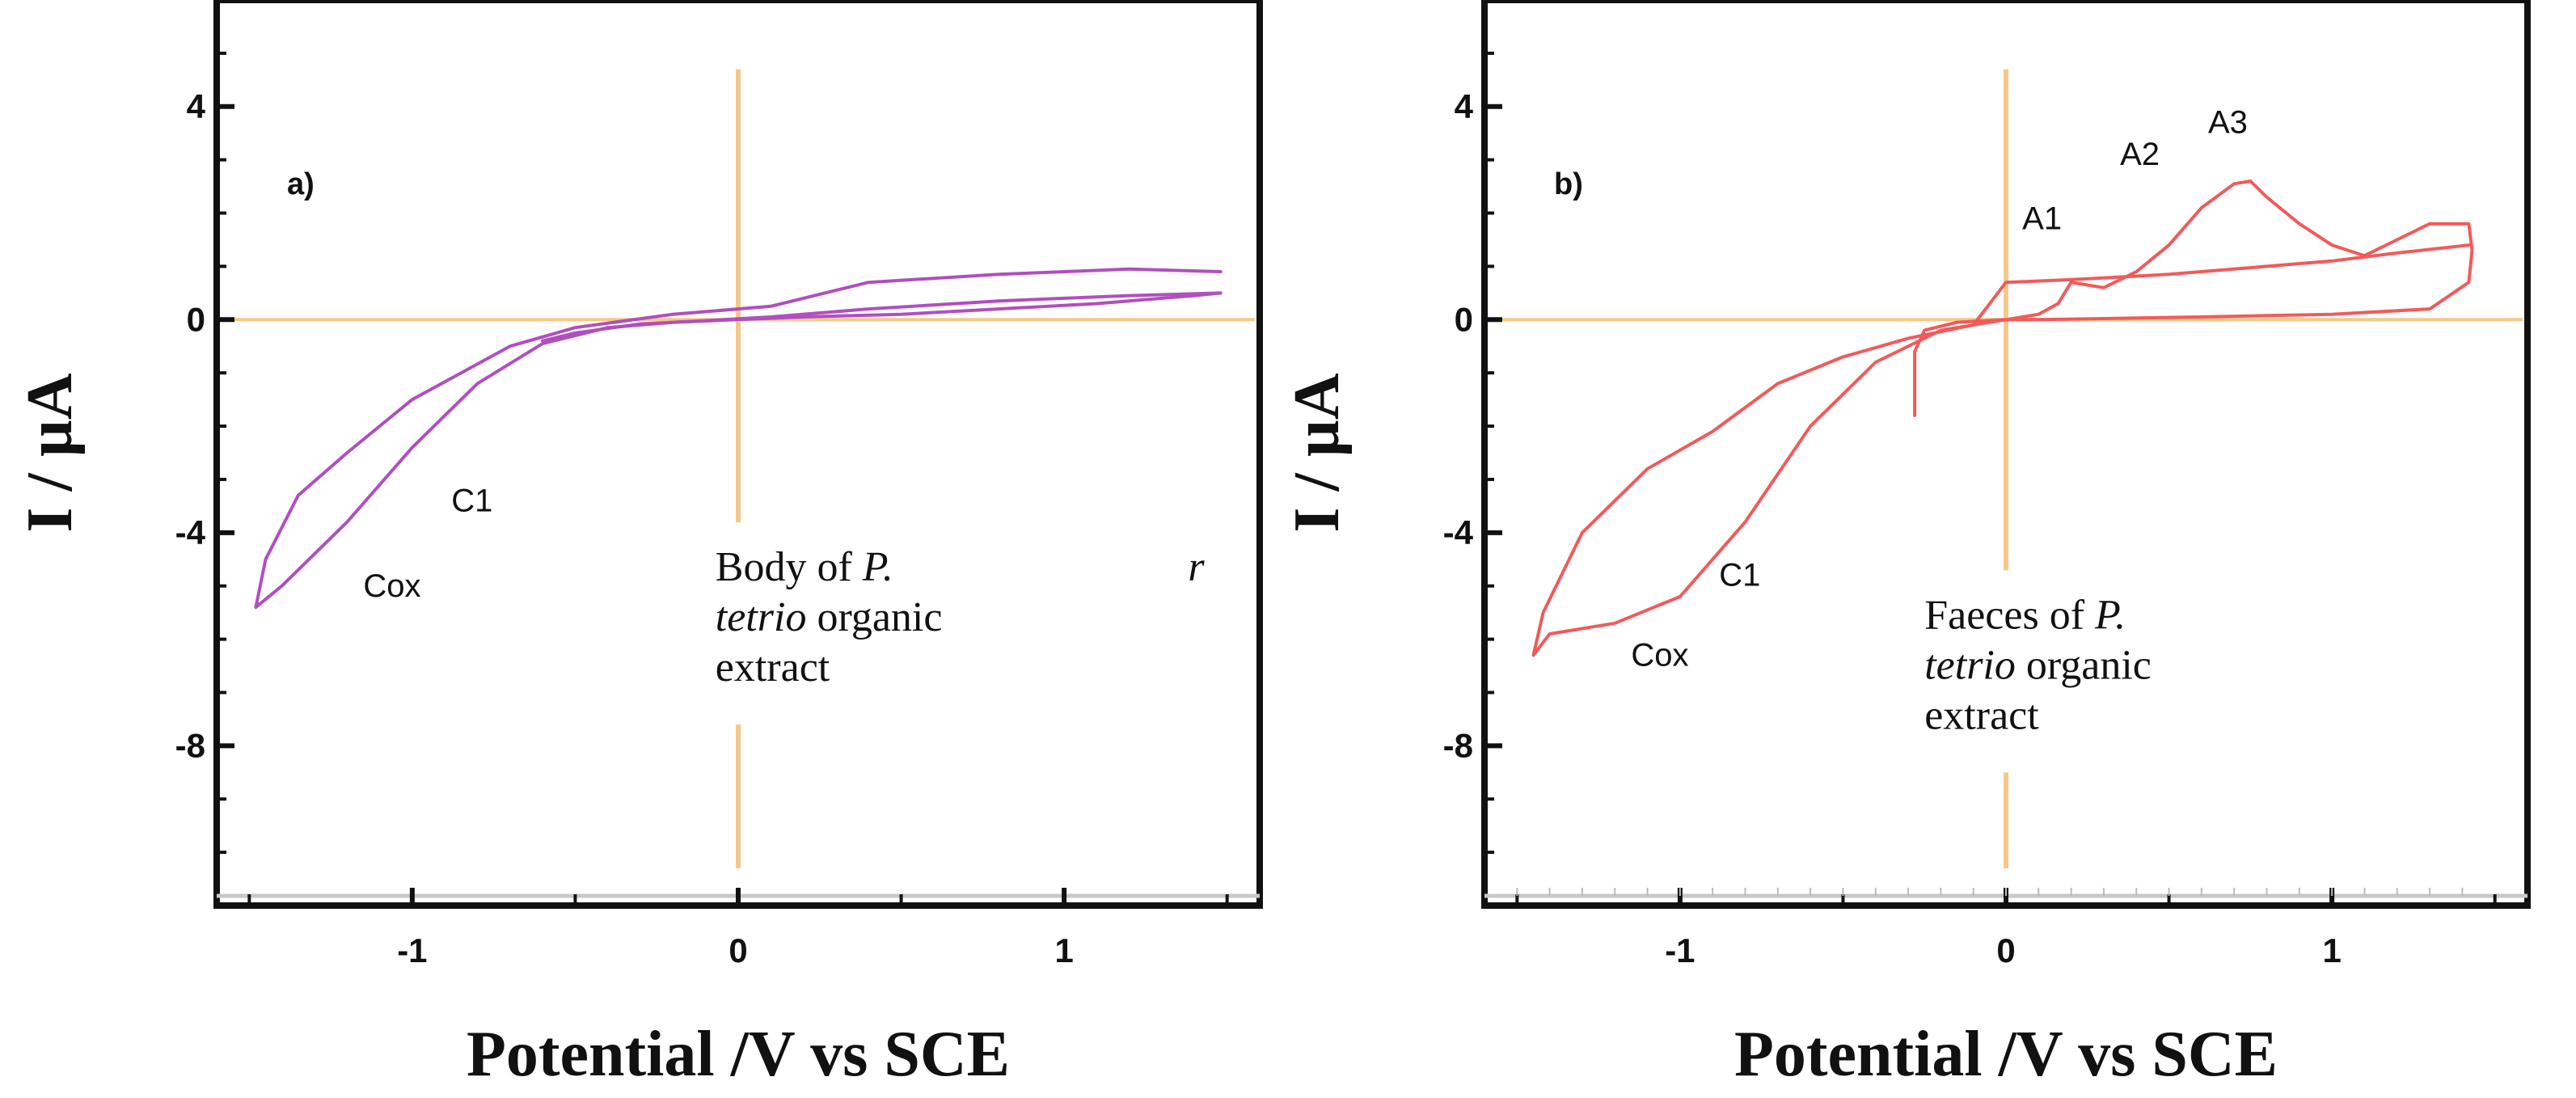 The height and width of the screenshot is (1098, 2576). What do you see at coordinates (1458, 532) in the screenshot?
I see `panel-b-y-tick-label: -4` at bounding box center [1458, 532].